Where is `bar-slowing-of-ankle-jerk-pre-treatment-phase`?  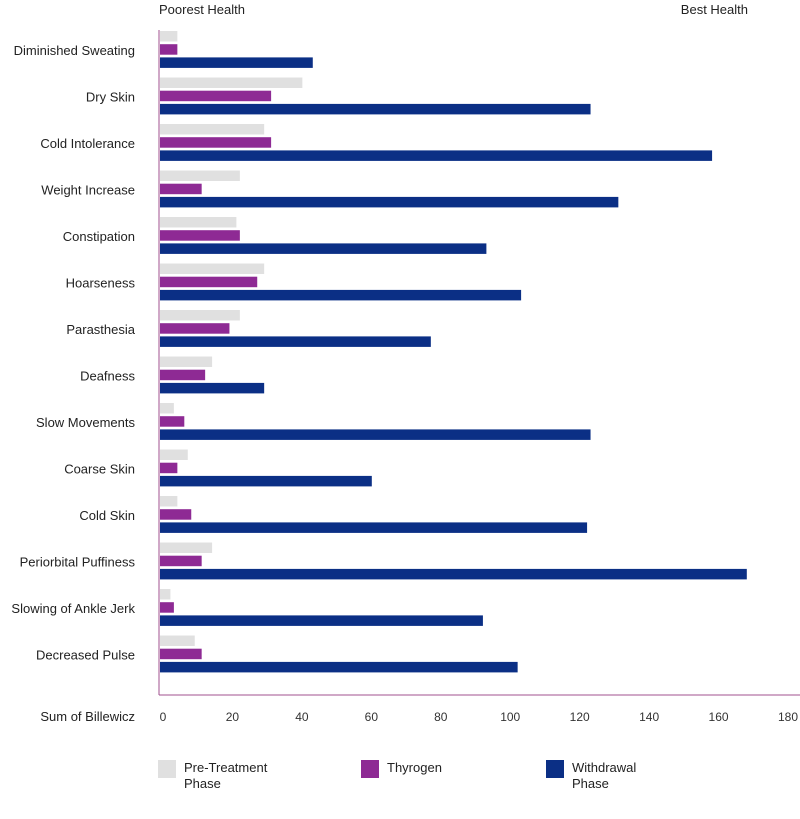
bar-slowing-of-ankle-jerk-pre-treatment-phase is located at coordinates (165, 594).